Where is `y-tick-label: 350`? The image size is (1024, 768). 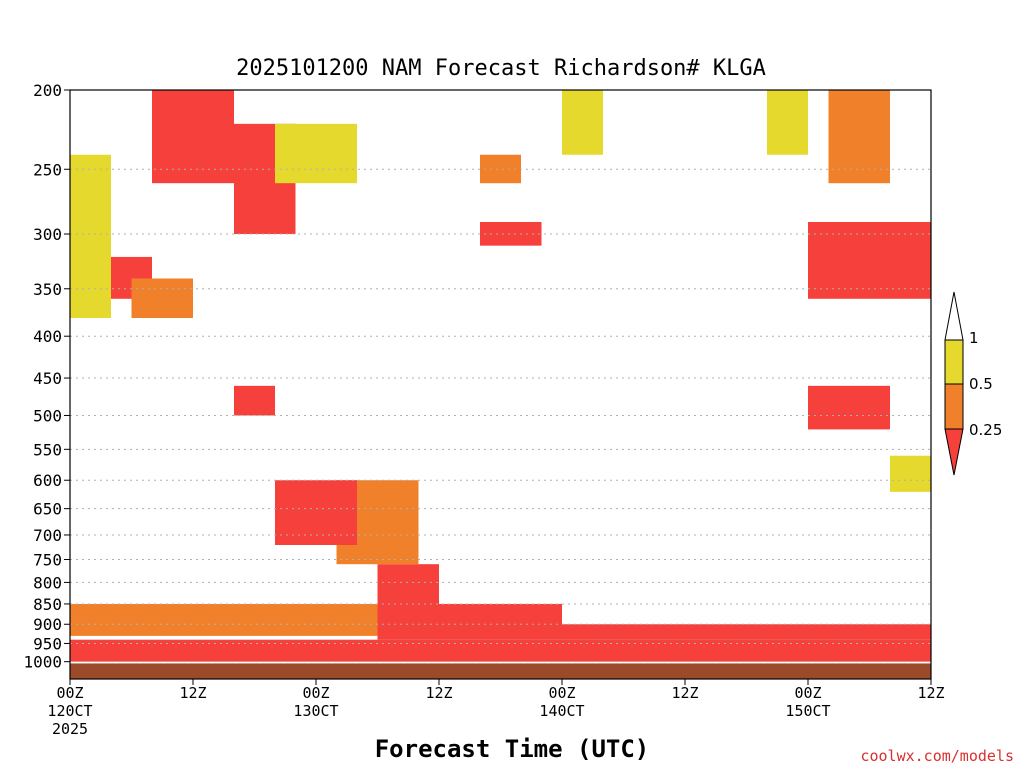 y-tick-label: 350 is located at coordinates (47, 289).